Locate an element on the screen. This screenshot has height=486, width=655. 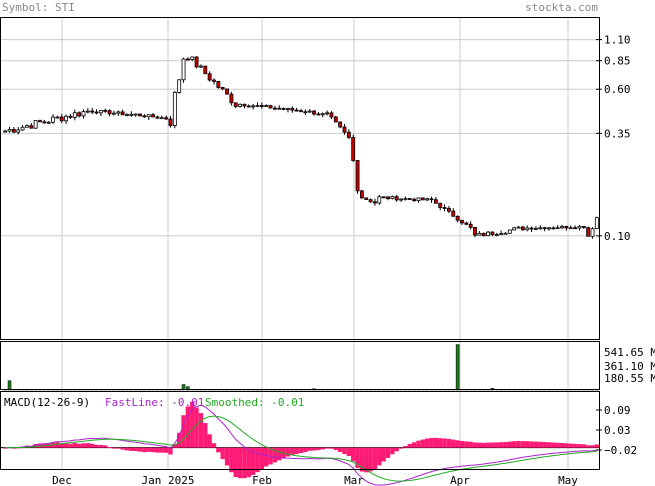
date-tick-label: Mar is located at coordinates (354, 480).